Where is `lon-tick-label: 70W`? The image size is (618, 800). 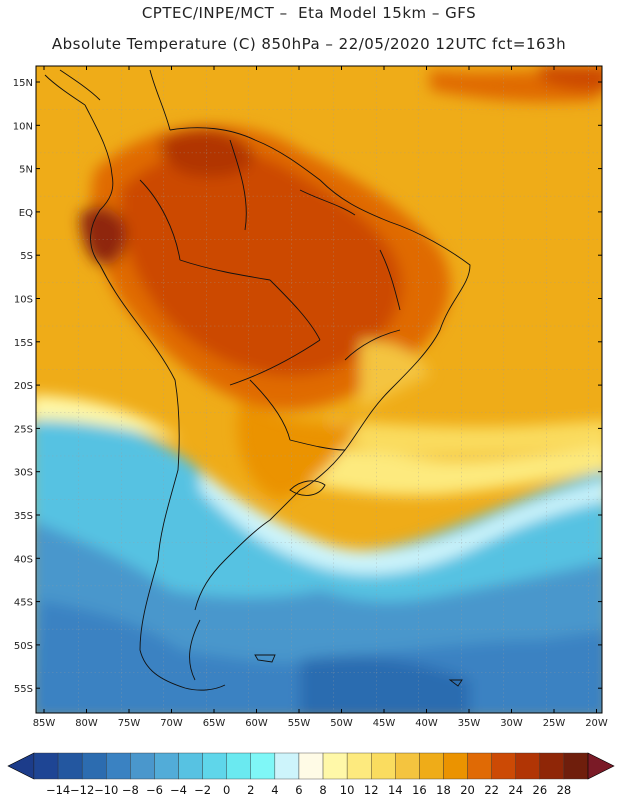 lon-tick-label: 70W is located at coordinates (171, 723).